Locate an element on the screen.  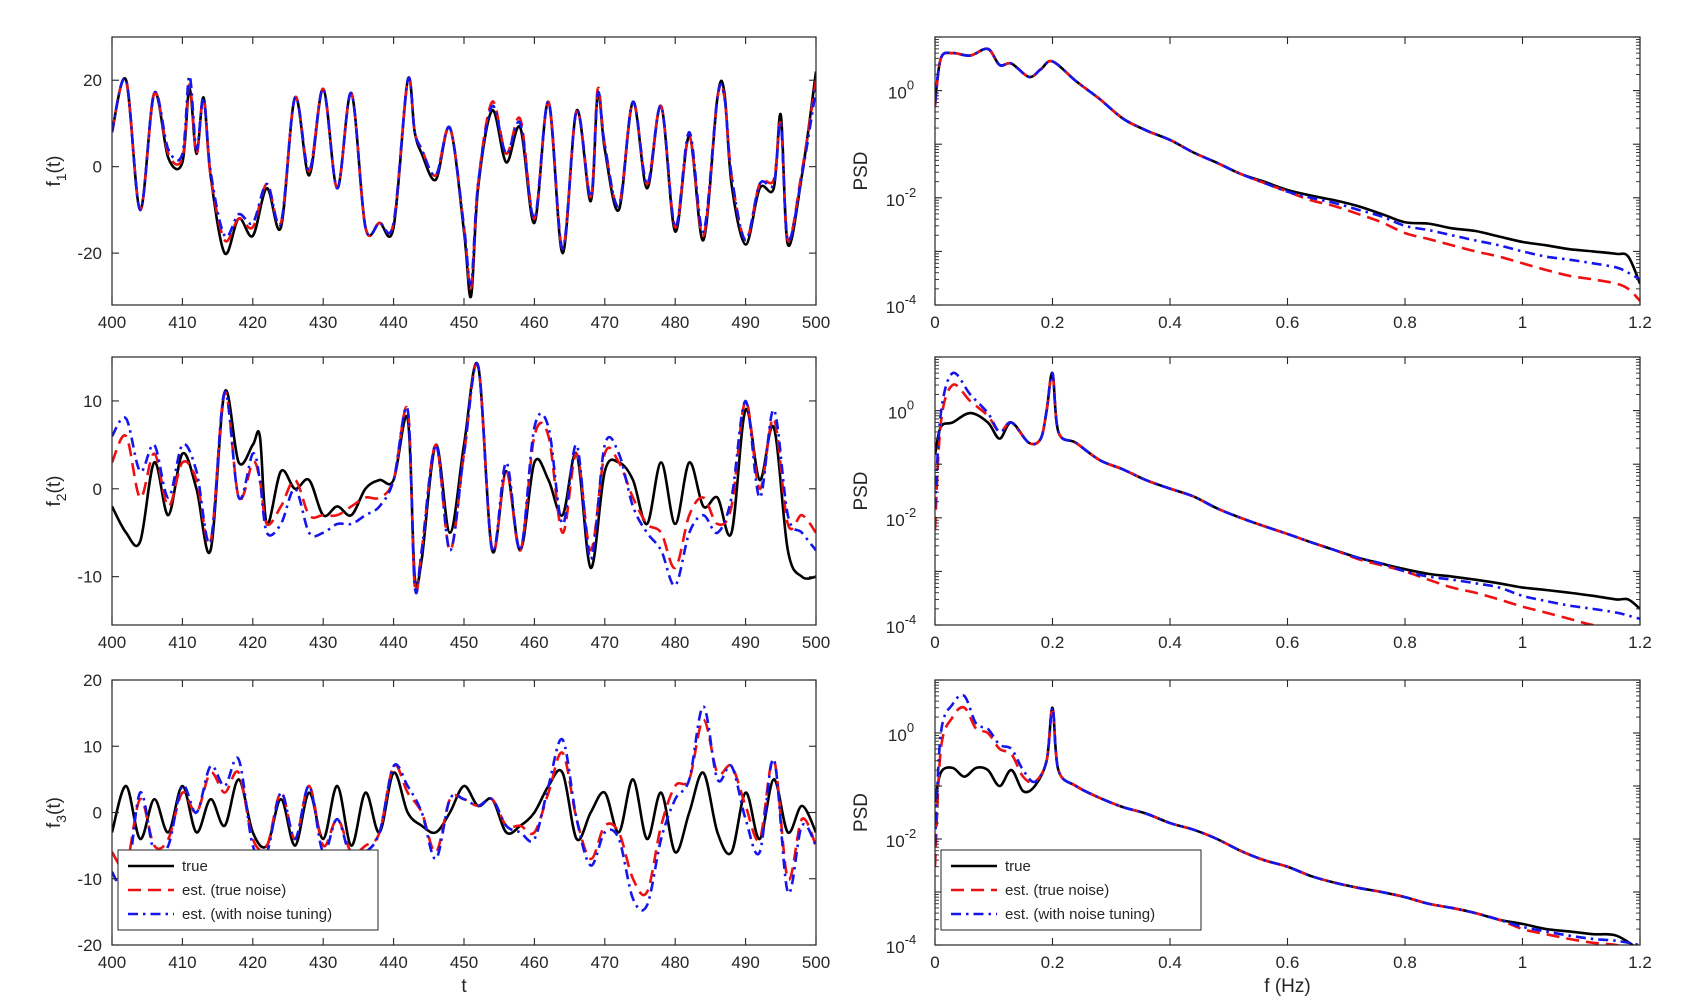
x-tick-label: 430 is located at coordinates (323, 642).